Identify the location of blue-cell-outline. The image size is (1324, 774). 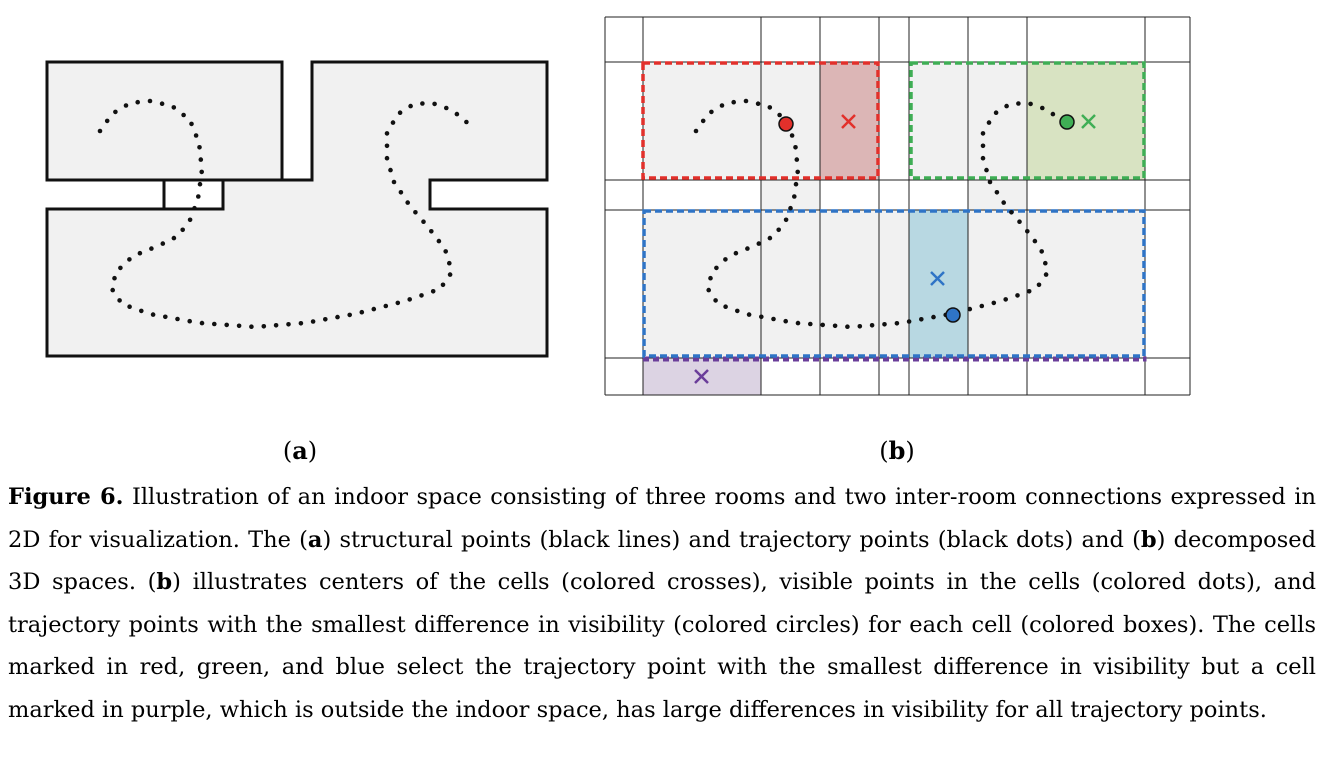
(894, 283).